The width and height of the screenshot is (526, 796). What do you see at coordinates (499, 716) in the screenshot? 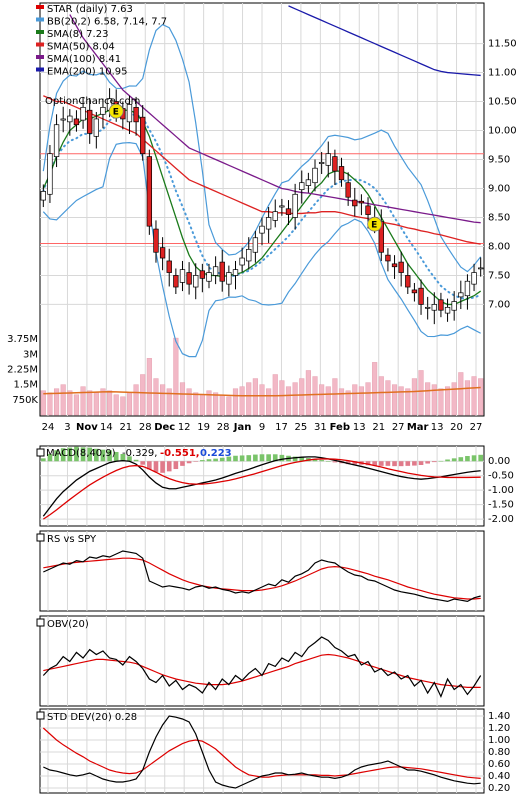
I see `stddev-tick-label: 1.40` at bounding box center [499, 716].